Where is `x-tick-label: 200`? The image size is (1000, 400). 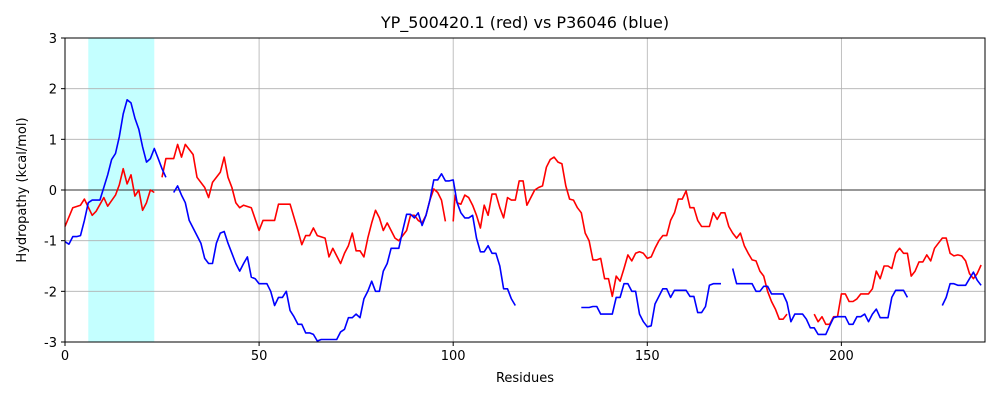
x-tick-label: 200 is located at coordinates (841, 356).